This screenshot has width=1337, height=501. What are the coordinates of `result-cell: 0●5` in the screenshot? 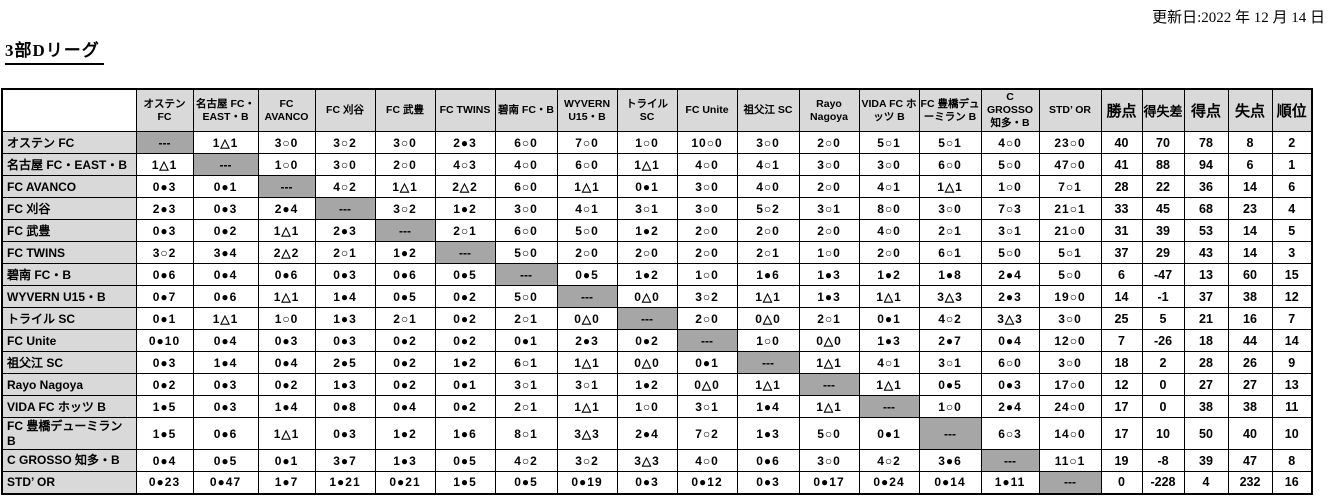 It's located at (950, 385).